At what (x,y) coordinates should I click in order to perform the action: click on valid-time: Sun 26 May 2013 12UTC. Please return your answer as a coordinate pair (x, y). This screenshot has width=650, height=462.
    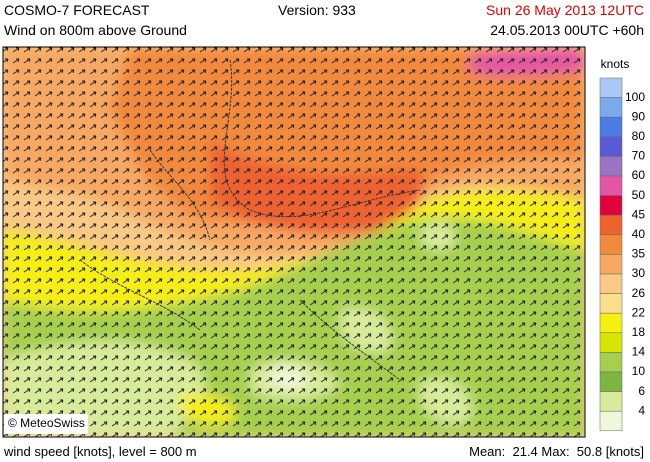
    Looking at the image, I should click on (565, 10).